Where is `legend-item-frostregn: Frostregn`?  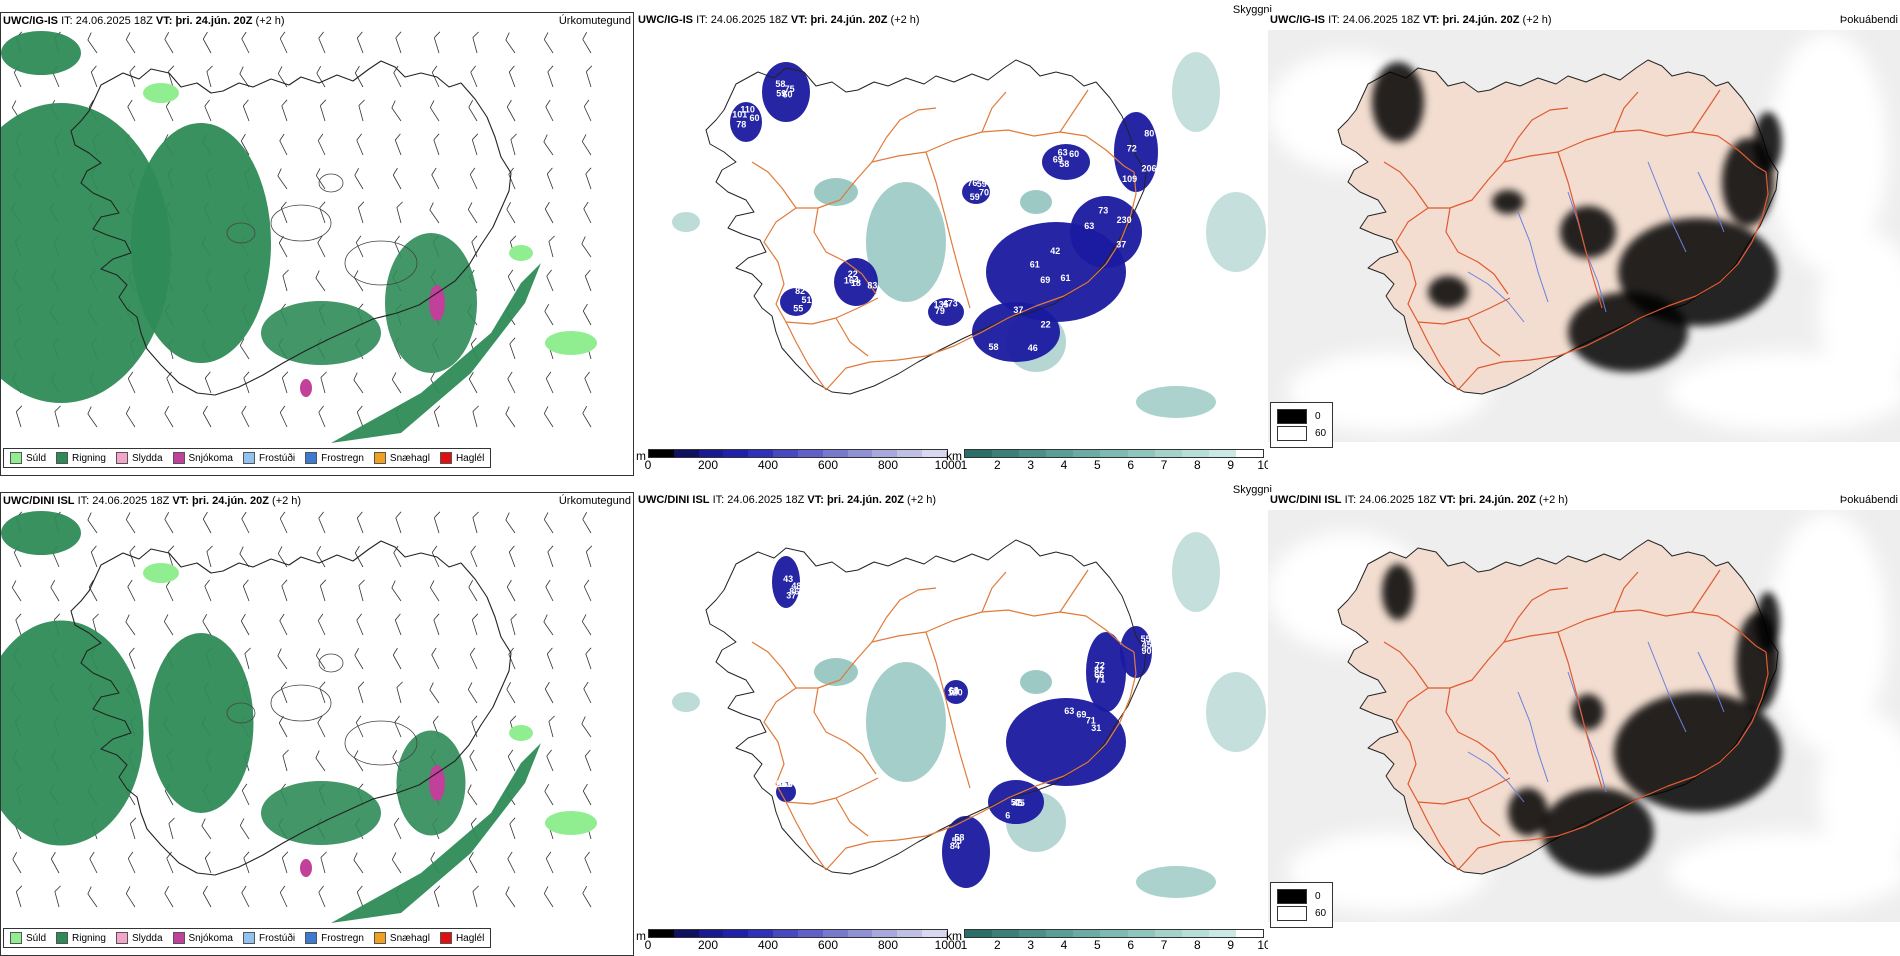
legend-item-frostregn: Frostregn is located at coordinates (334, 458).